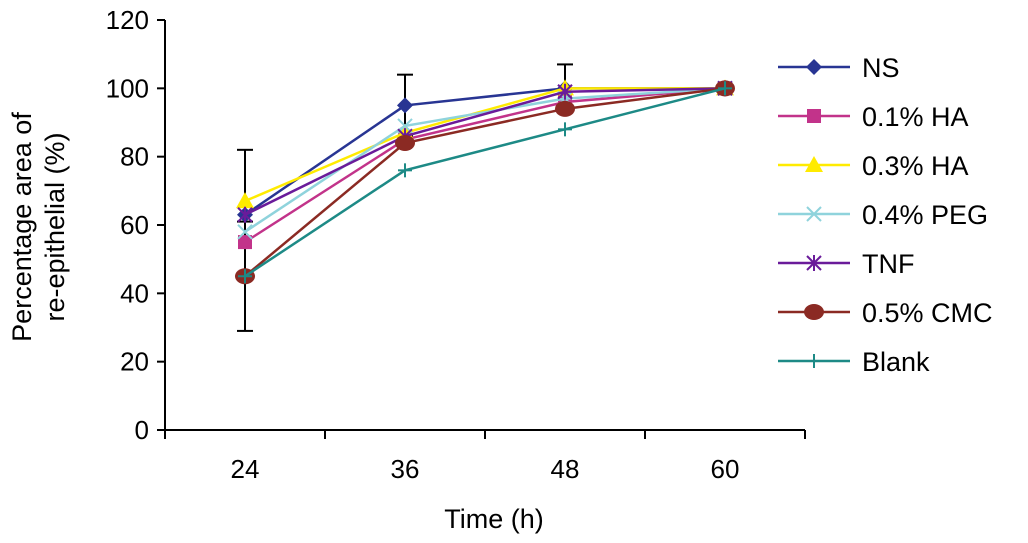  What do you see at coordinates (881, 68) in the screenshot?
I see `legend-label: NS` at bounding box center [881, 68].